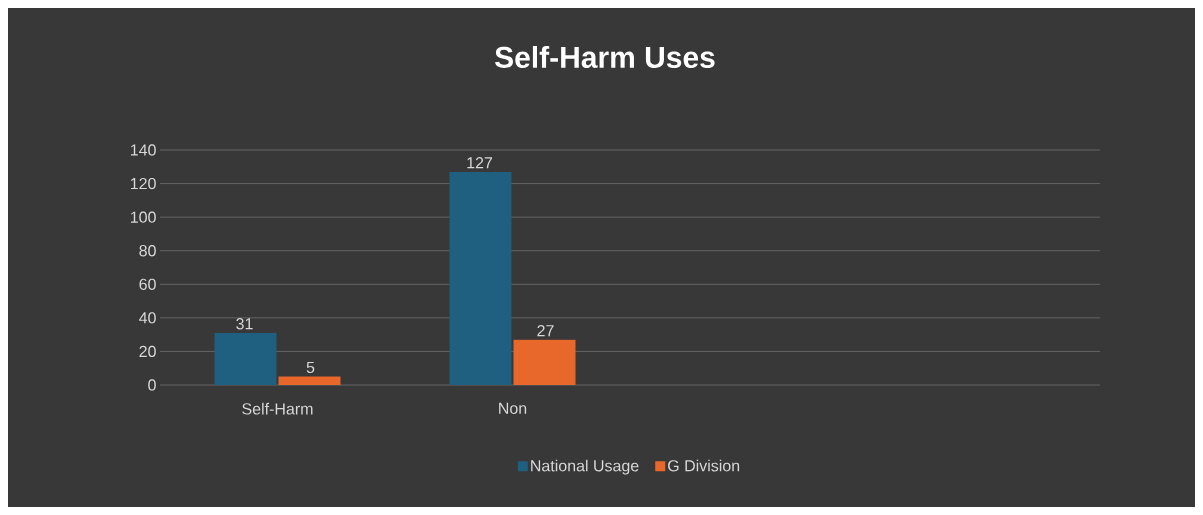 This screenshot has width=1203, height=515. What do you see at coordinates (143, 150) in the screenshot?
I see `y-tick-label: 140` at bounding box center [143, 150].